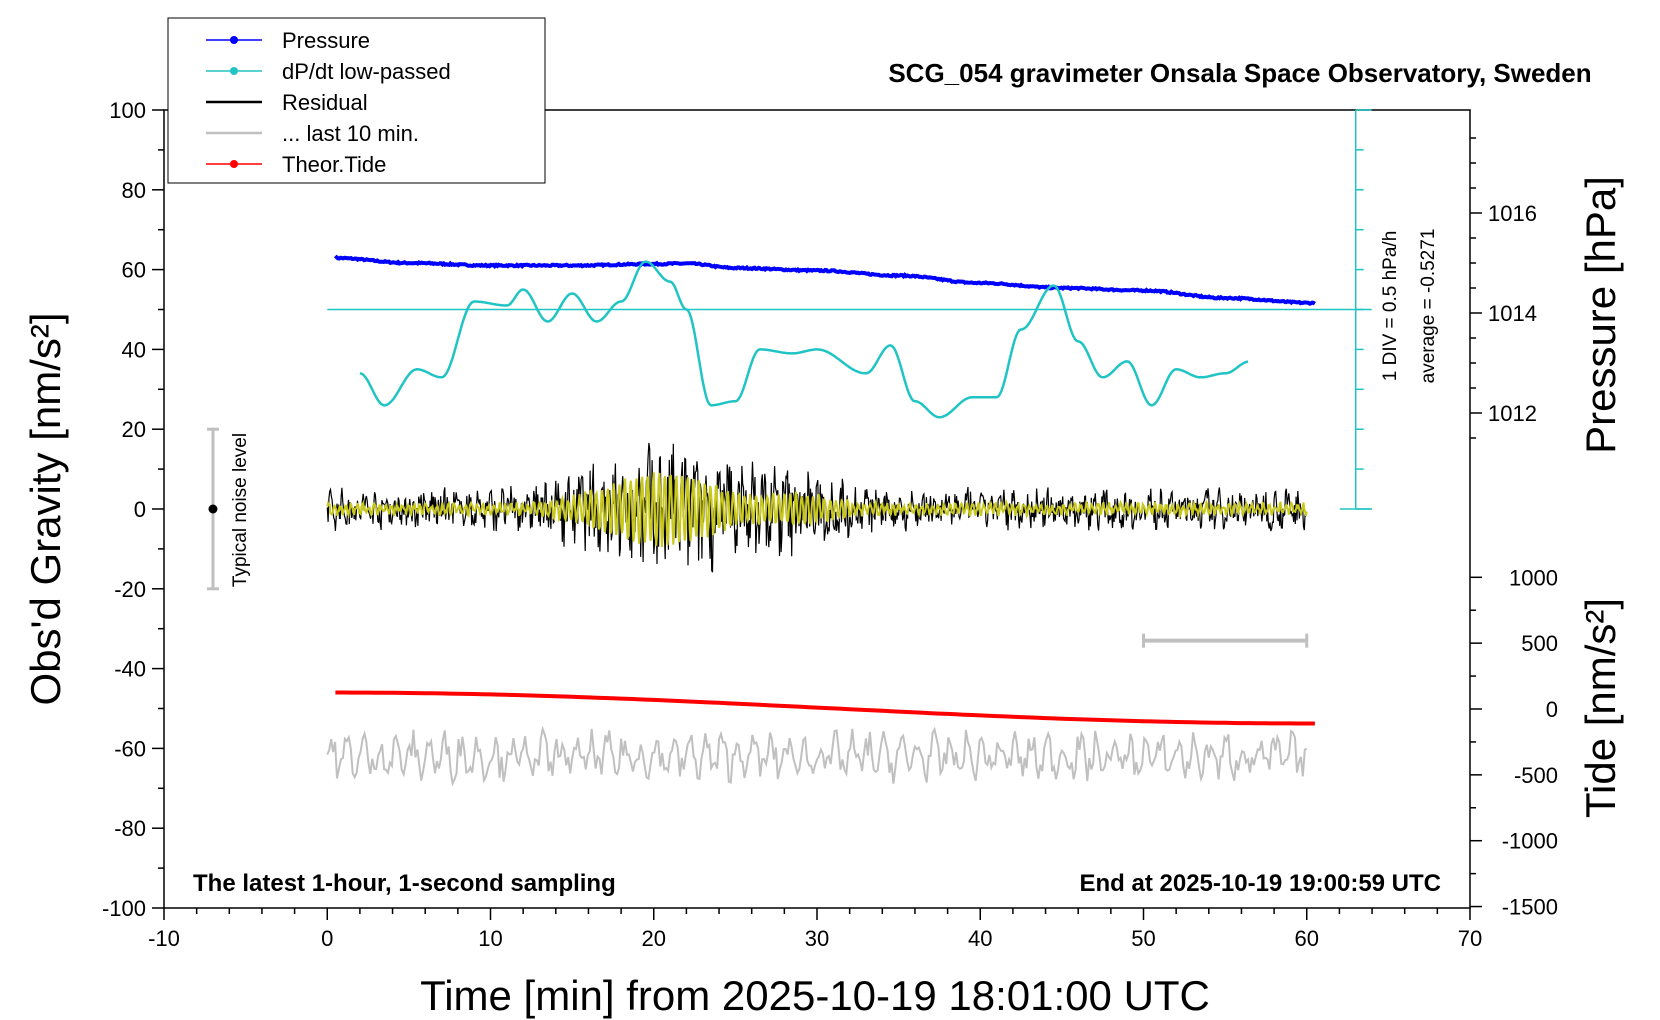 The width and height of the screenshot is (1660, 1020). What do you see at coordinates (654, 938) in the screenshot?
I see `x-tick-label: 20` at bounding box center [654, 938].